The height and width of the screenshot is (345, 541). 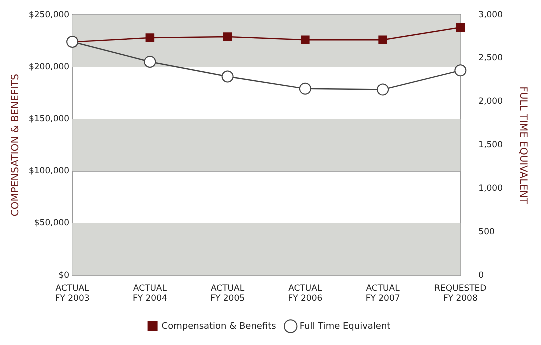 I want to click on y2-tick-label: 1,500, so click(x=491, y=145).